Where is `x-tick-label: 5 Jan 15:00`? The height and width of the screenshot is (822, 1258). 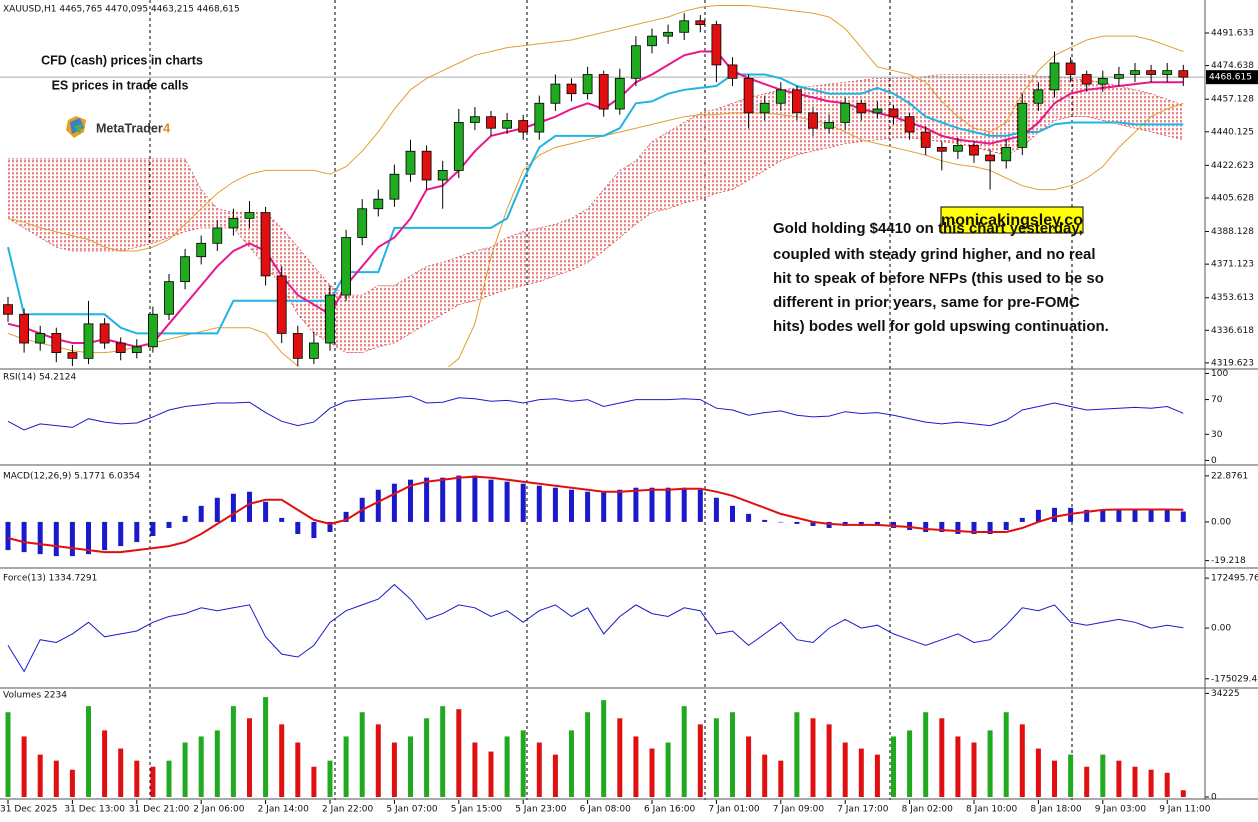
x-tick-label: 5 Jan 15:00 is located at coordinates (477, 810).